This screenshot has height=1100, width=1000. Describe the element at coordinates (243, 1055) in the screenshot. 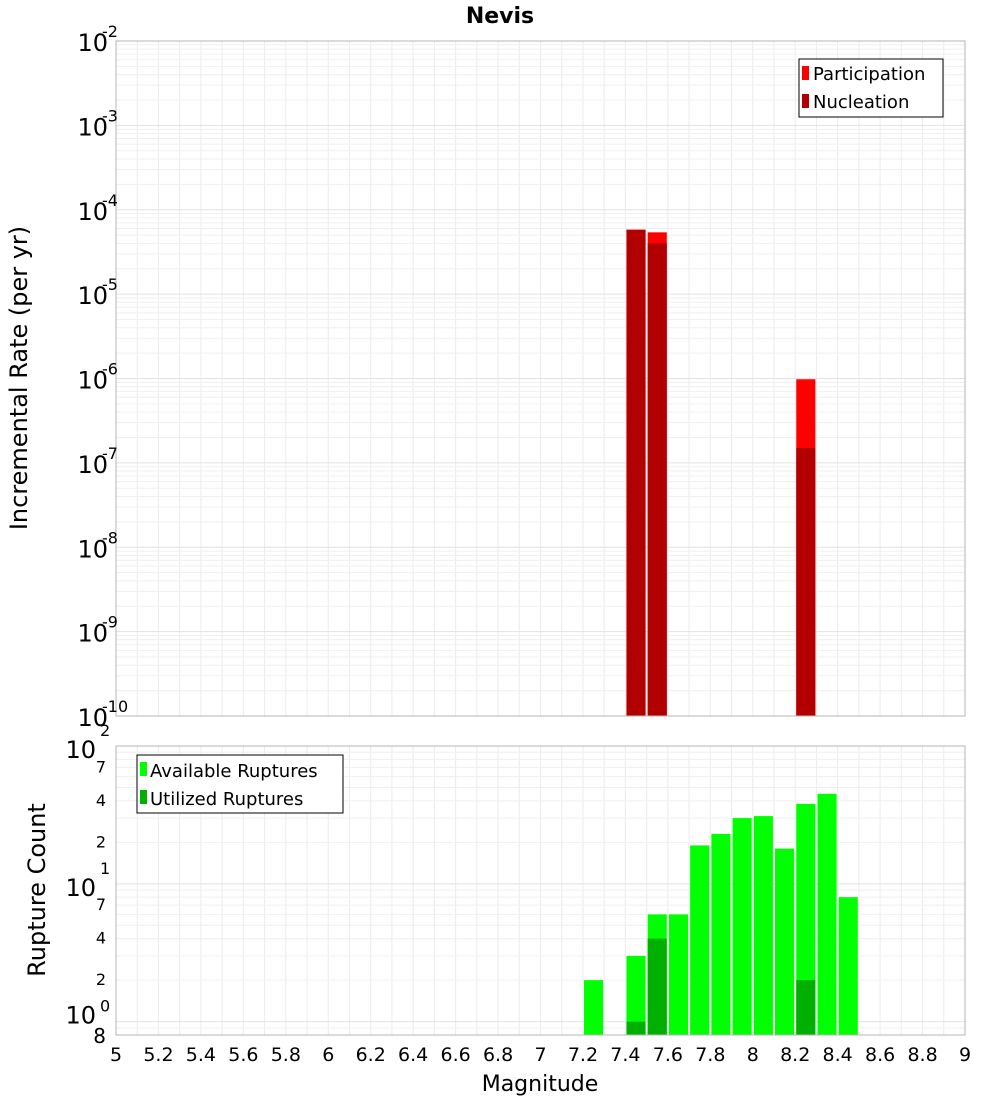

I see `xtick-label-3: 5.6` at that location.